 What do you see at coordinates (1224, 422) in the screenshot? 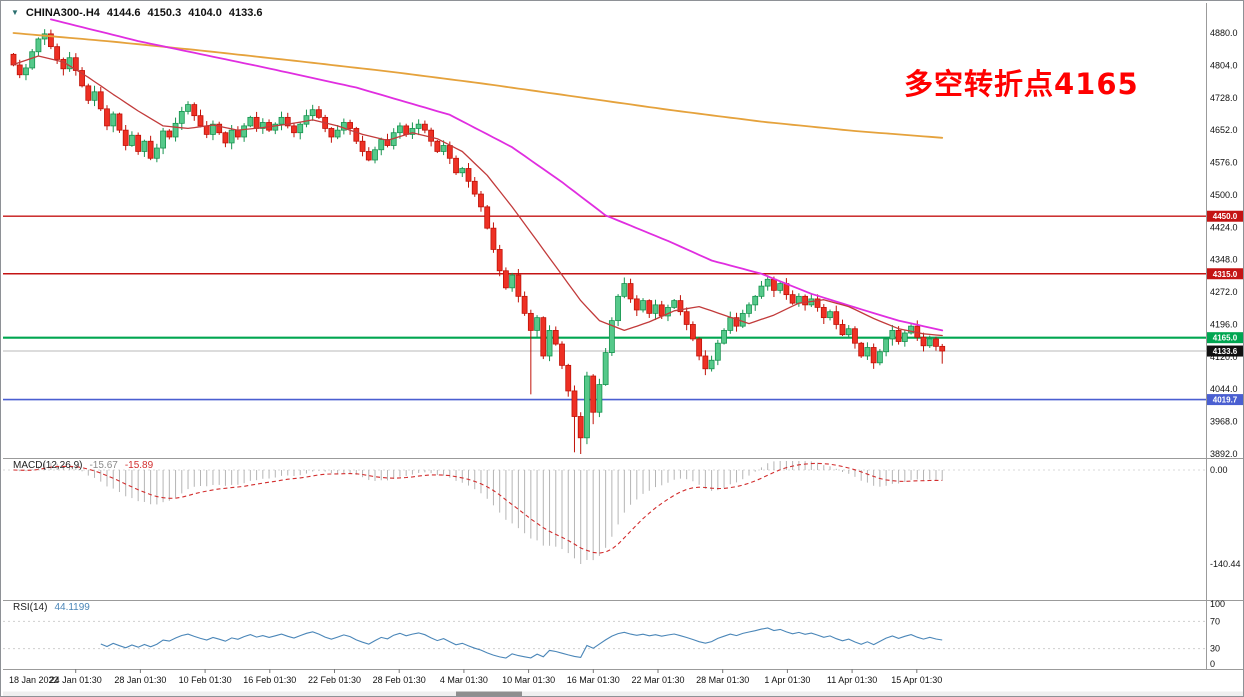
I see `price-axis-label: 3968.0` at bounding box center [1224, 422].